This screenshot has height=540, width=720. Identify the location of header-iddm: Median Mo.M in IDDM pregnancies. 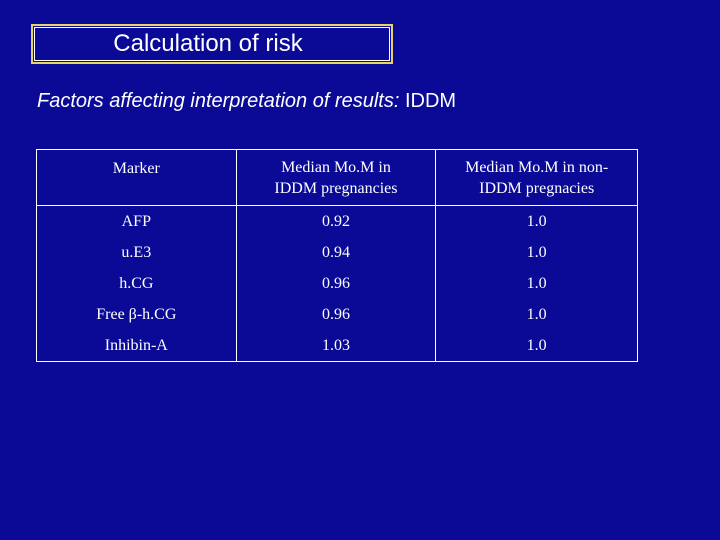
(336, 177).